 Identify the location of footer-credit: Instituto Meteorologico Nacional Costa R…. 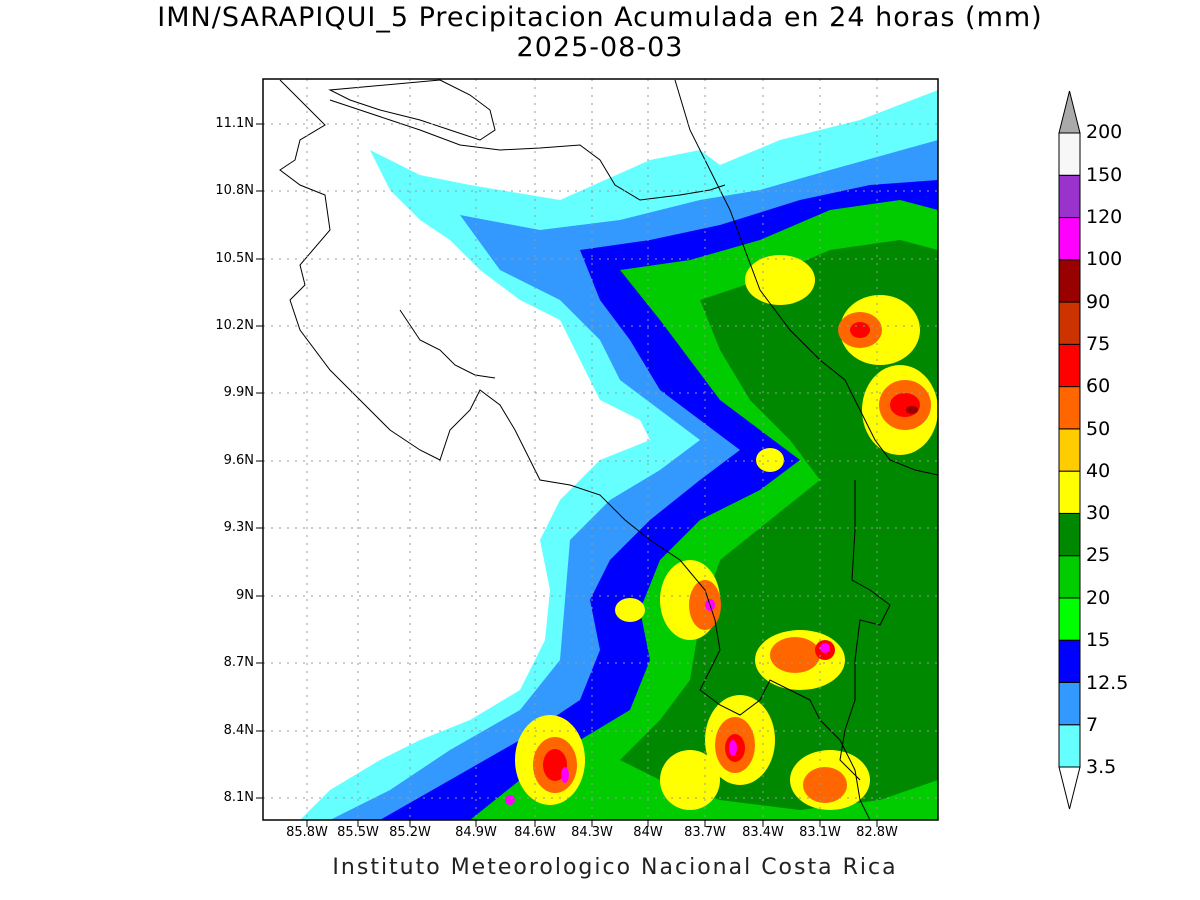
(615, 867).